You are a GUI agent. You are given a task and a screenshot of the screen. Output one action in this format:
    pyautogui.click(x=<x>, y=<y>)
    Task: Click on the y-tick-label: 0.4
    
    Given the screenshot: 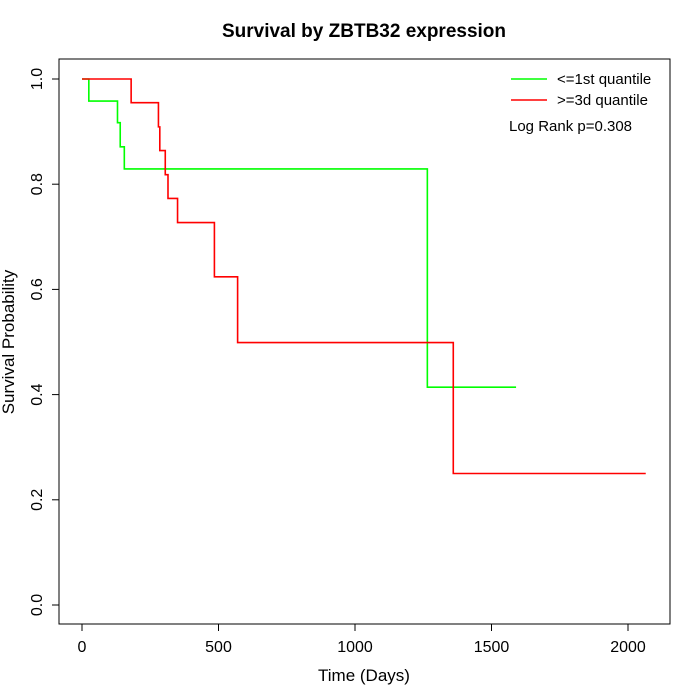 What is the action you would take?
    pyautogui.click(x=37, y=394)
    